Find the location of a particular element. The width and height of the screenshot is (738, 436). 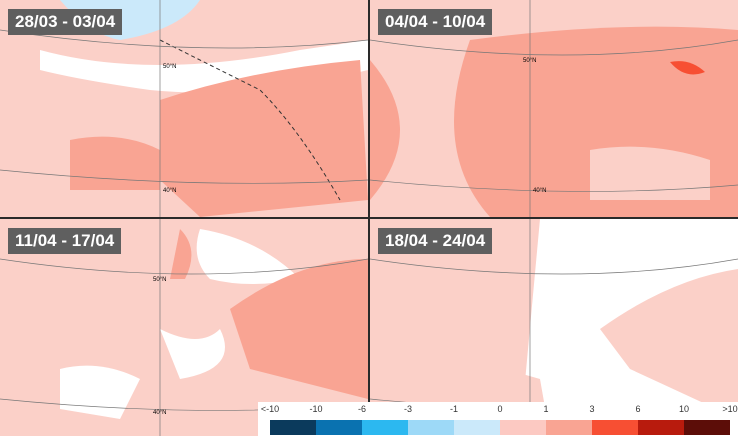

period-label: 11/04 - 17/04 is located at coordinates (65, 241).